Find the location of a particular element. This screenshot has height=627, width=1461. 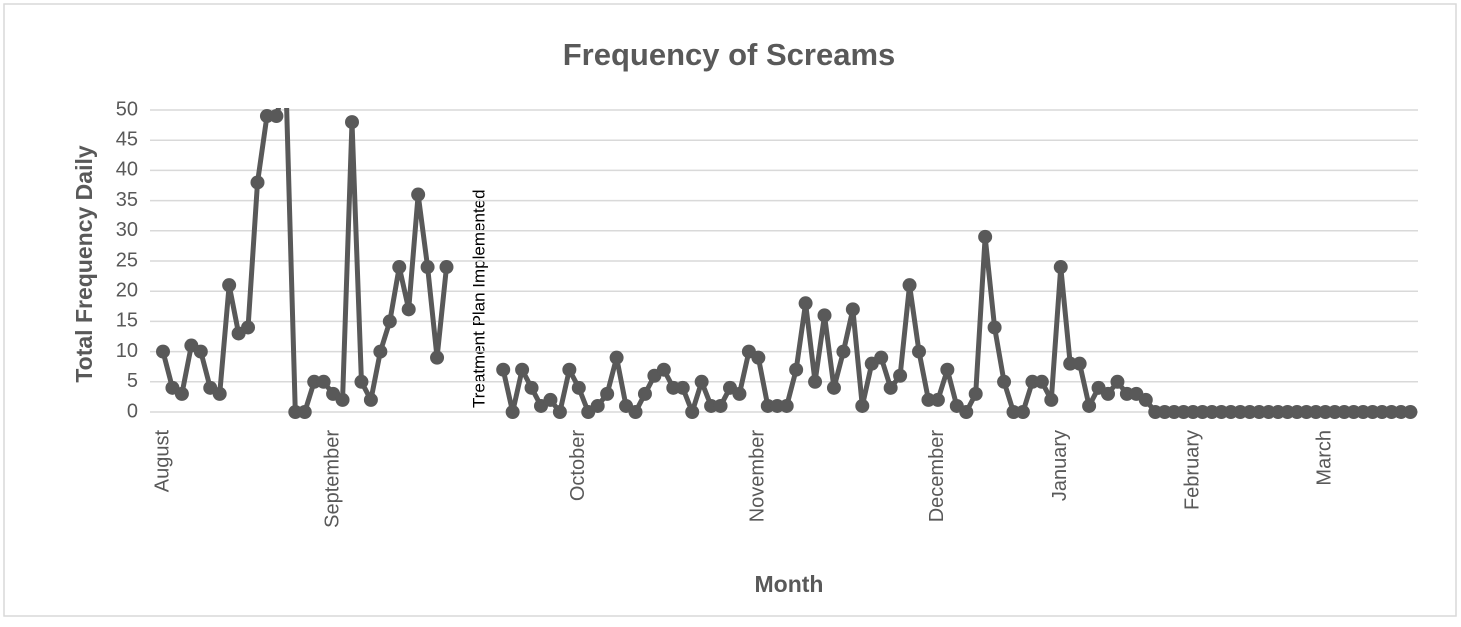

y-tick-label: 35 is located at coordinates (127, 200).